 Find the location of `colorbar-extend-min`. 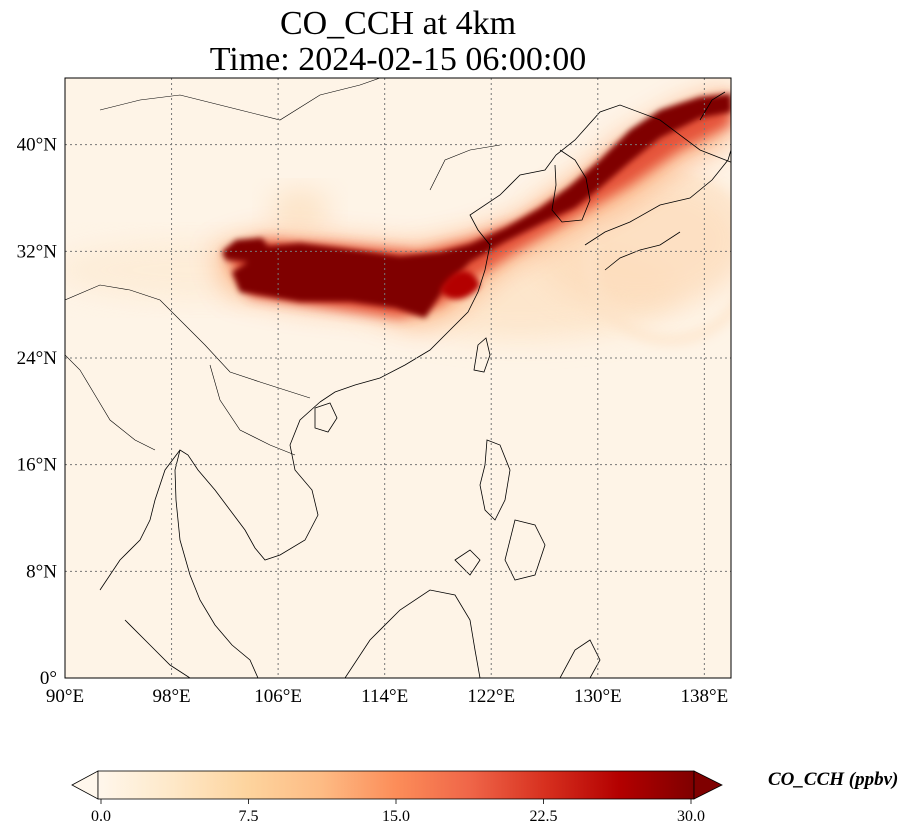

colorbar-extend-min is located at coordinates (85, 785).